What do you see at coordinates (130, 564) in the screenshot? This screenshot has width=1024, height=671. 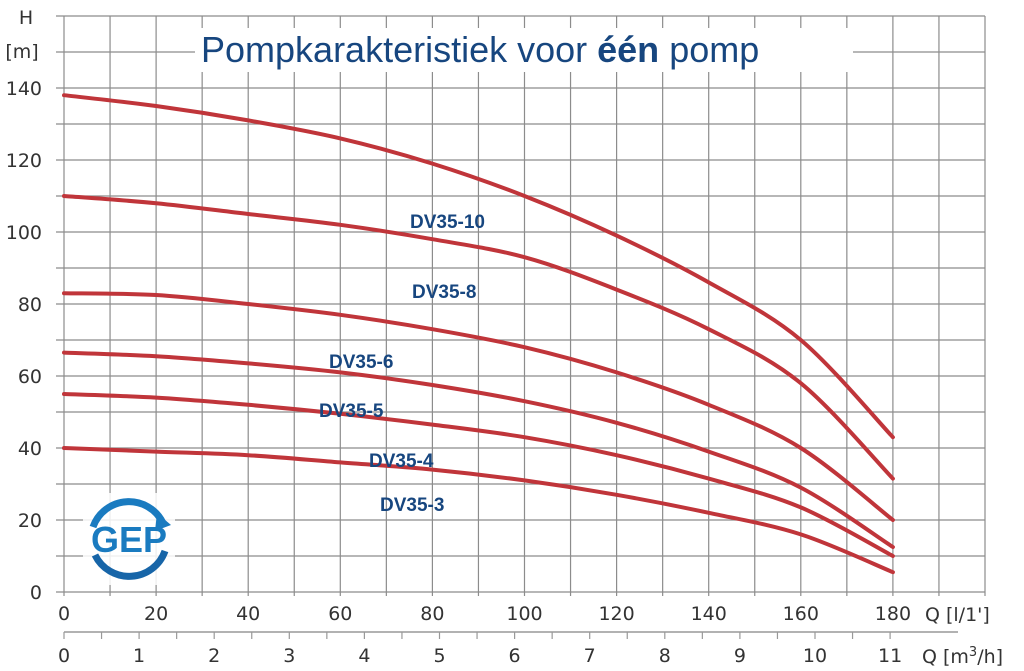 I see `logo-arc-bottom-icon` at bounding box center [130, 564].